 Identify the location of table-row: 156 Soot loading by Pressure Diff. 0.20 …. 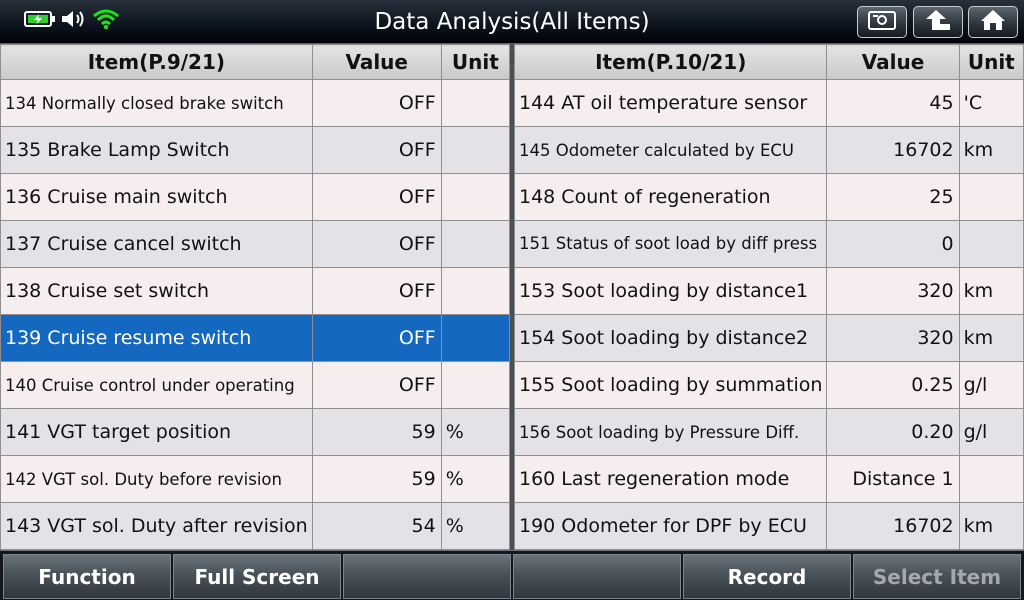
(768, 432).